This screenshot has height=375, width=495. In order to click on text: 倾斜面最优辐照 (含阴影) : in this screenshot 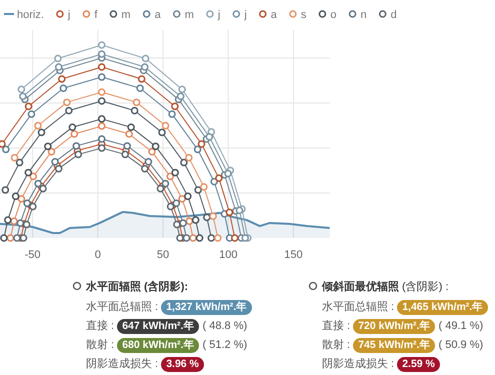, I will do `click(385, 287)`.